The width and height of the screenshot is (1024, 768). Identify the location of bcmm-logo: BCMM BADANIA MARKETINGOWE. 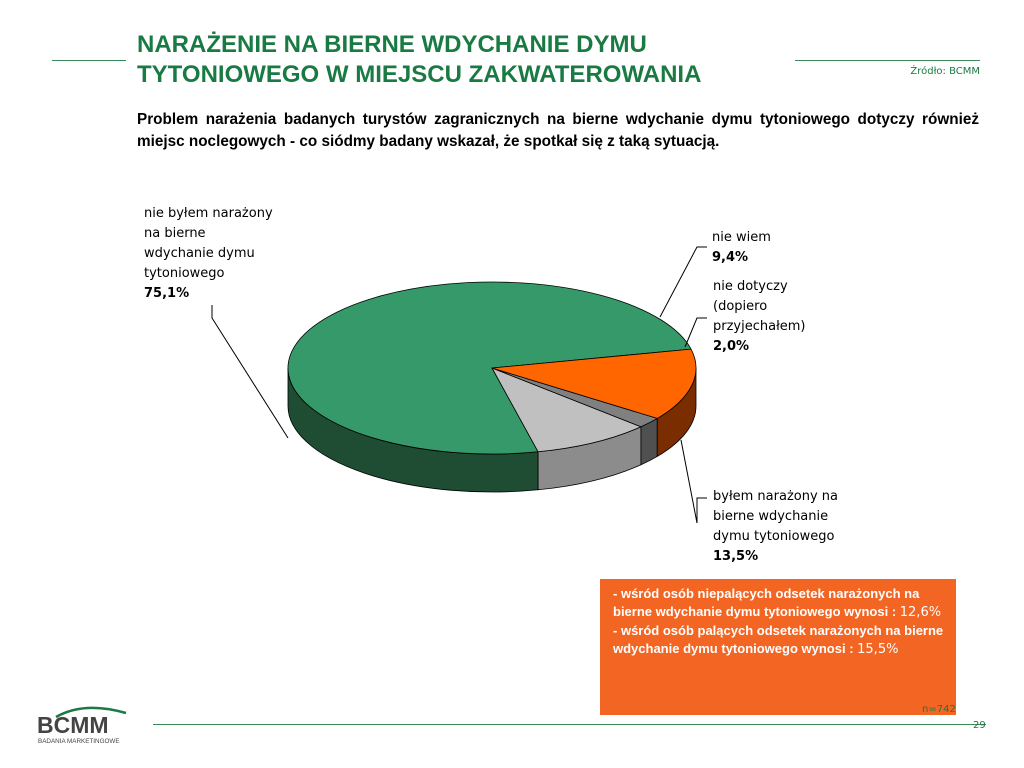
(82, 725).